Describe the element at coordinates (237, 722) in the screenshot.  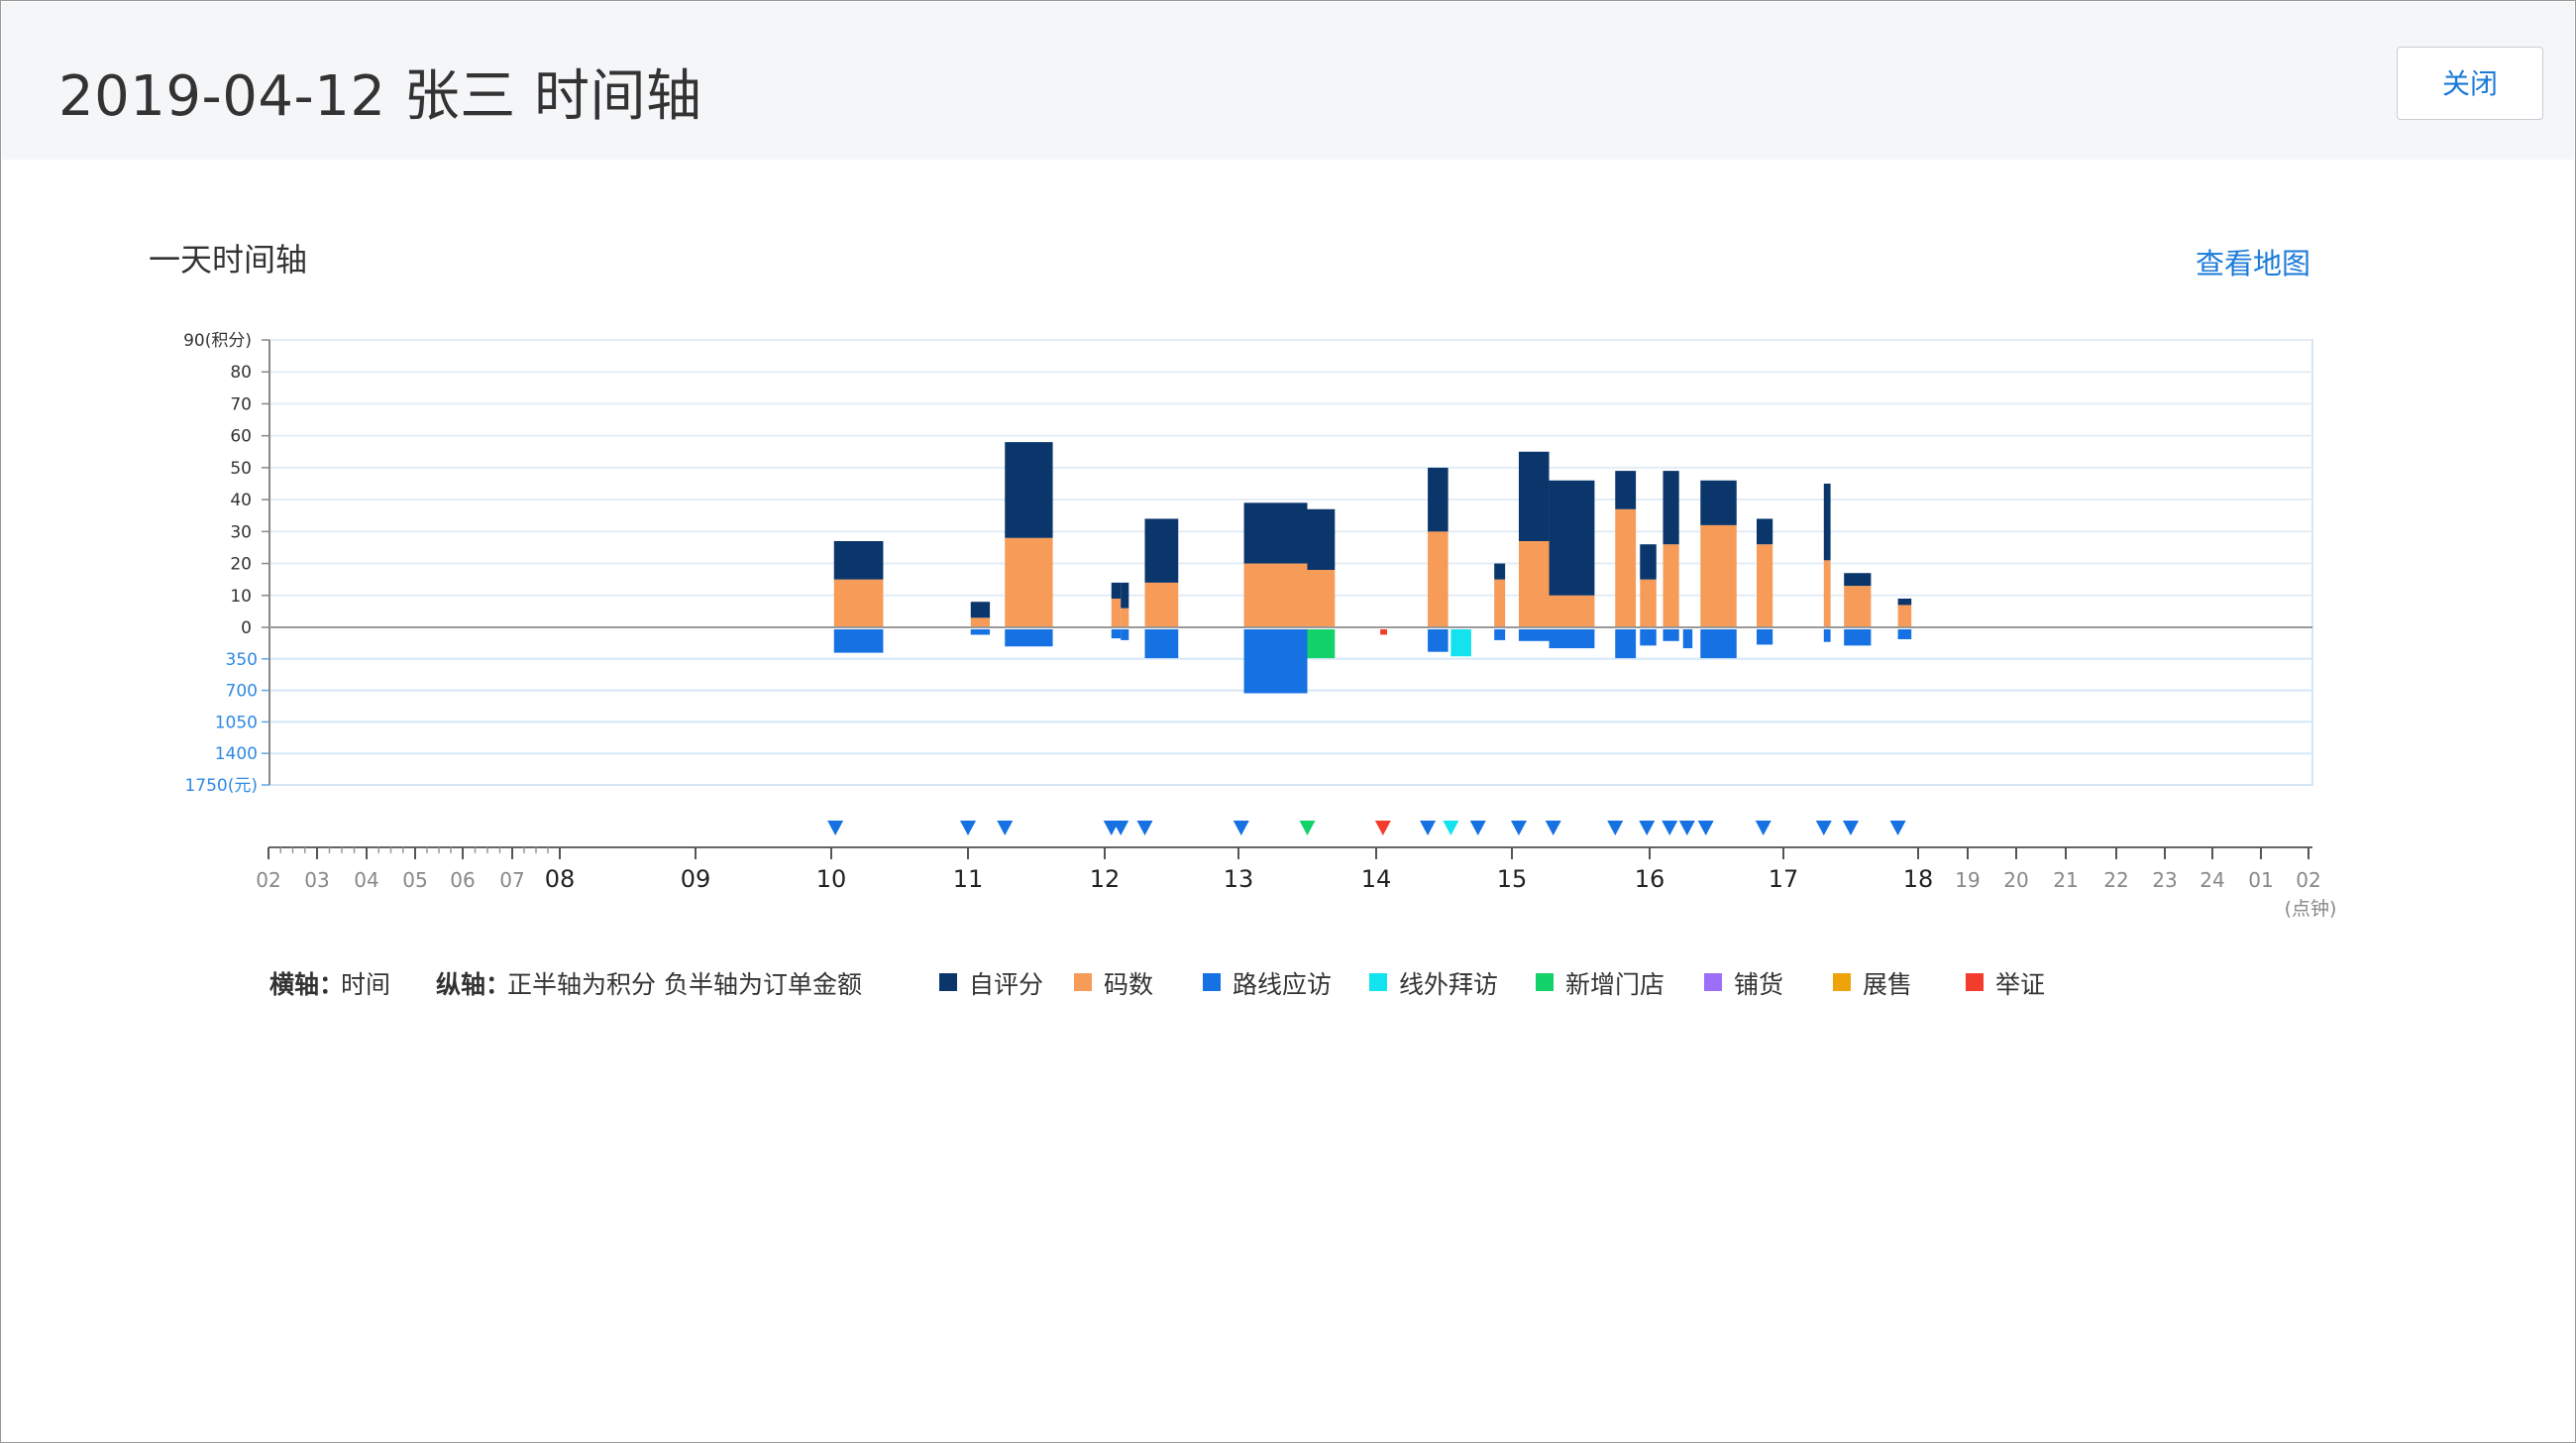
I see `y-tick-label: 1050` at that location.